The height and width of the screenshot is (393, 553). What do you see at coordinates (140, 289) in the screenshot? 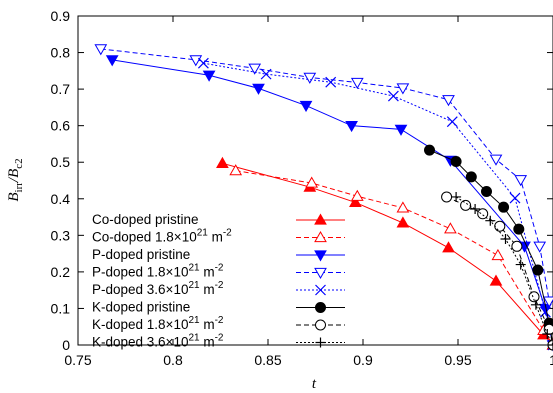
I see `legend-label-part: P-doped 3.6×10` at bounding box center [140, 289].